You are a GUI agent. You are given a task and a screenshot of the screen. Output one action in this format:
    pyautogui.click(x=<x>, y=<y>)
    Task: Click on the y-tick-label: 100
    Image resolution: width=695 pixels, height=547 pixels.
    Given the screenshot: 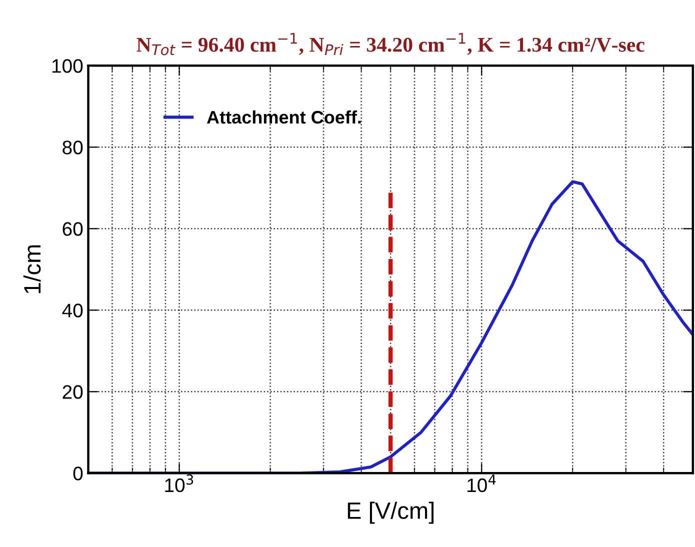 What is the action you would take?
    pyautogui.click(x=67, y=66)
    